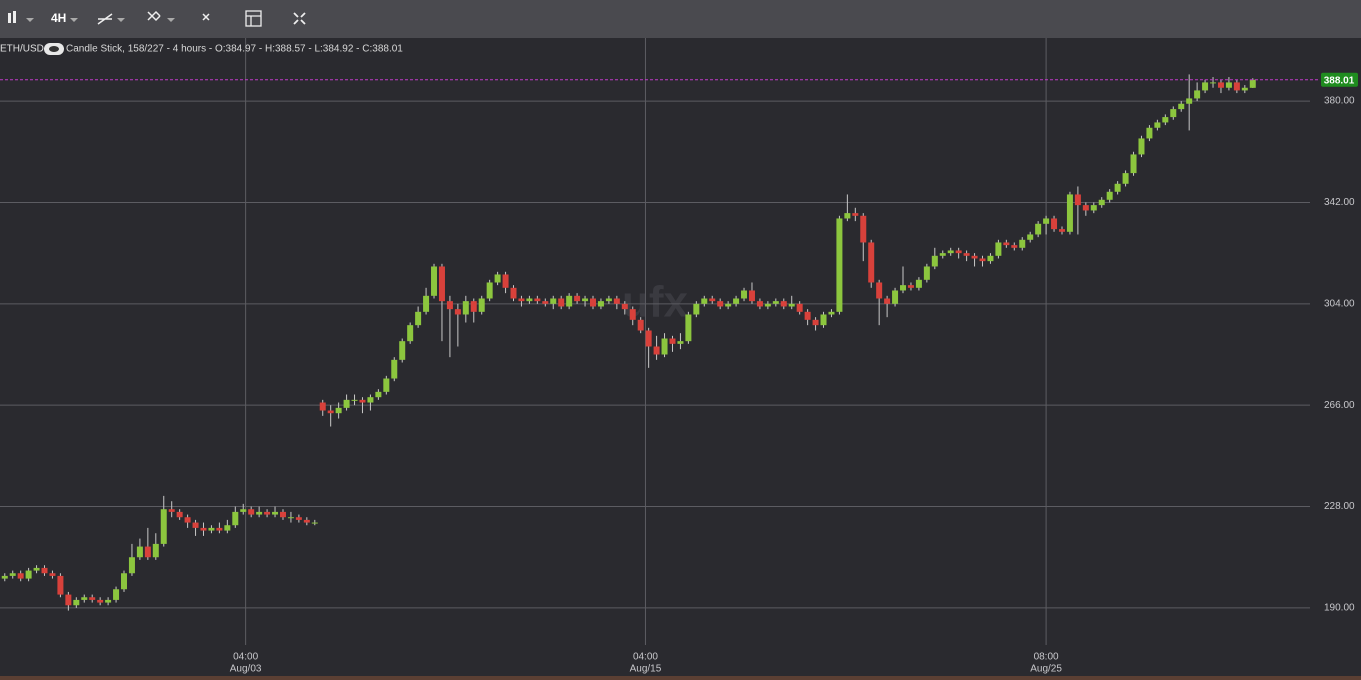  What do you see at coordinates (154, 16) in the screenshot?
I see `indicator-button` at bounding box center [154, 16].